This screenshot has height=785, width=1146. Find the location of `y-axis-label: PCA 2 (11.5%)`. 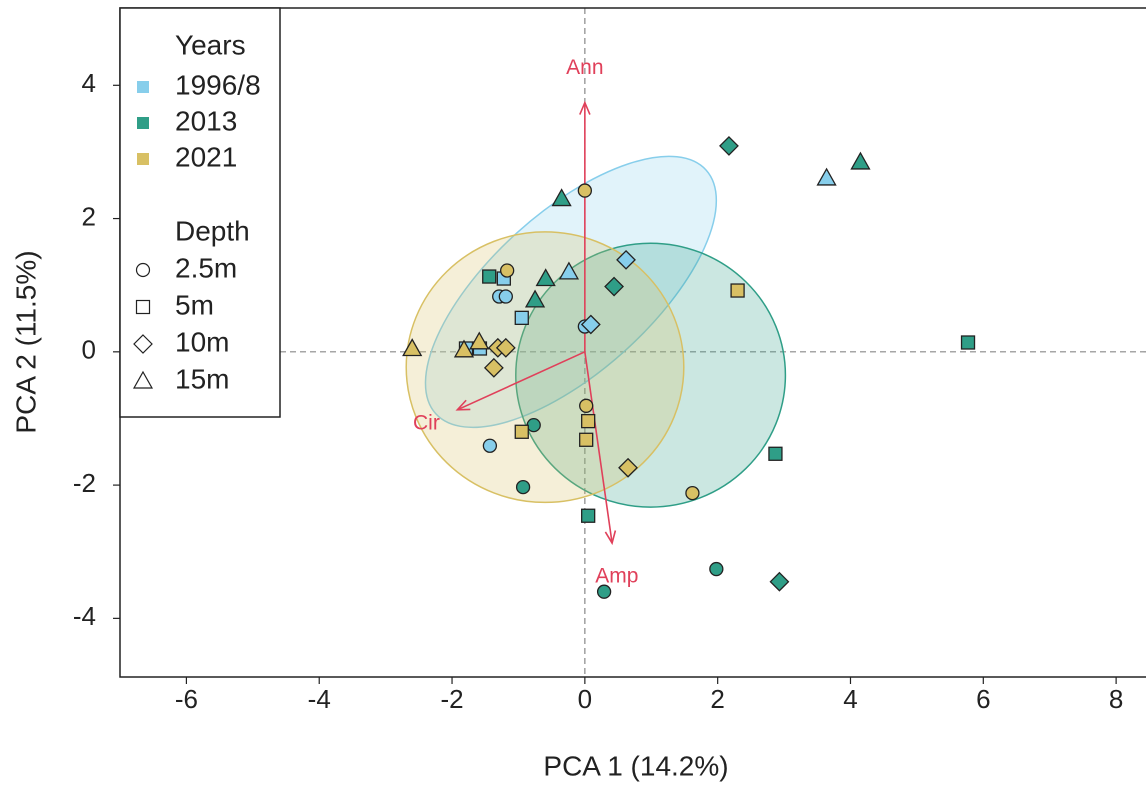

y-axis-label: PCA 2 (11.5%) is located at coordinates (25, 341).